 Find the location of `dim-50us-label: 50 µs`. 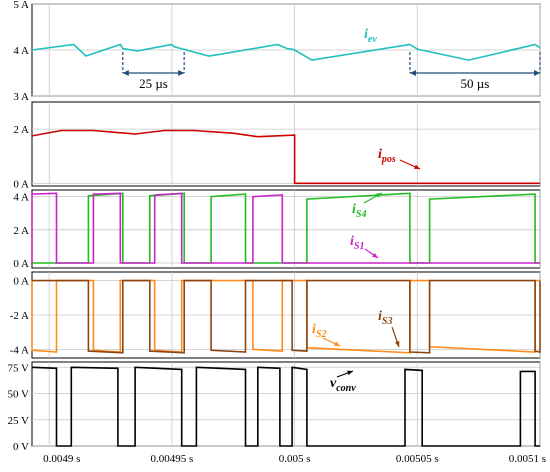

dim-50us-label: 50 µs is located at coordinates (475, 83).